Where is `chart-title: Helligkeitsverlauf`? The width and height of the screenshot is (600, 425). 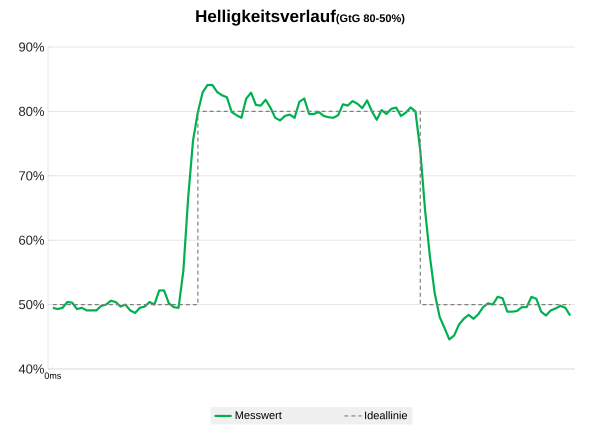 chart-title: Helligkeitsverlauf is located at coordinates (266, 18).